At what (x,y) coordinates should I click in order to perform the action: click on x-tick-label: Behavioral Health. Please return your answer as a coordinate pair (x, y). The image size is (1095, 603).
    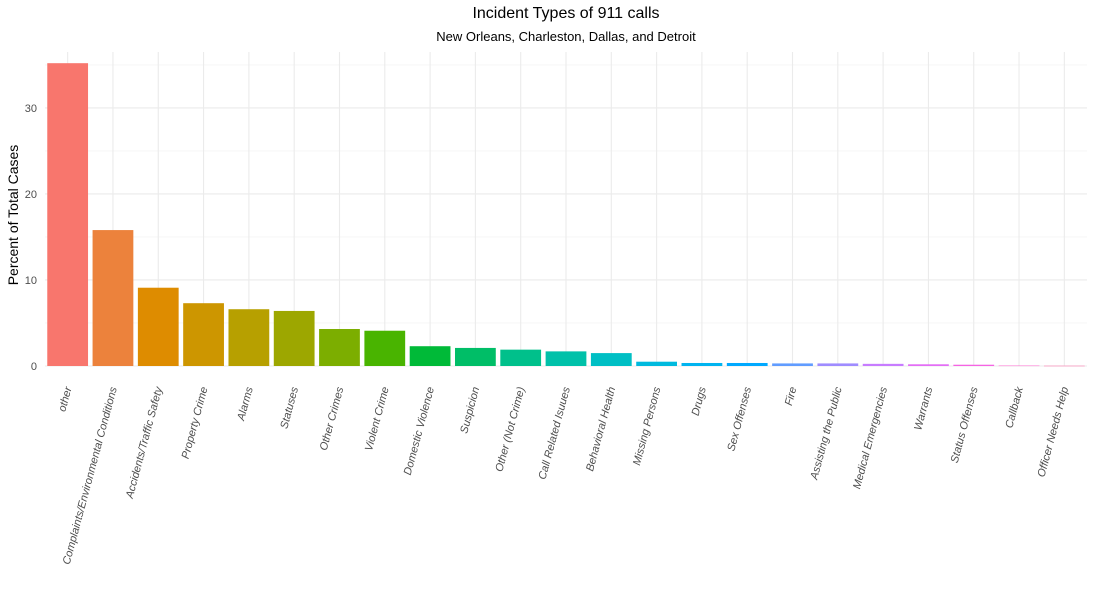
    Looking at the image, I should click on (601, 429).